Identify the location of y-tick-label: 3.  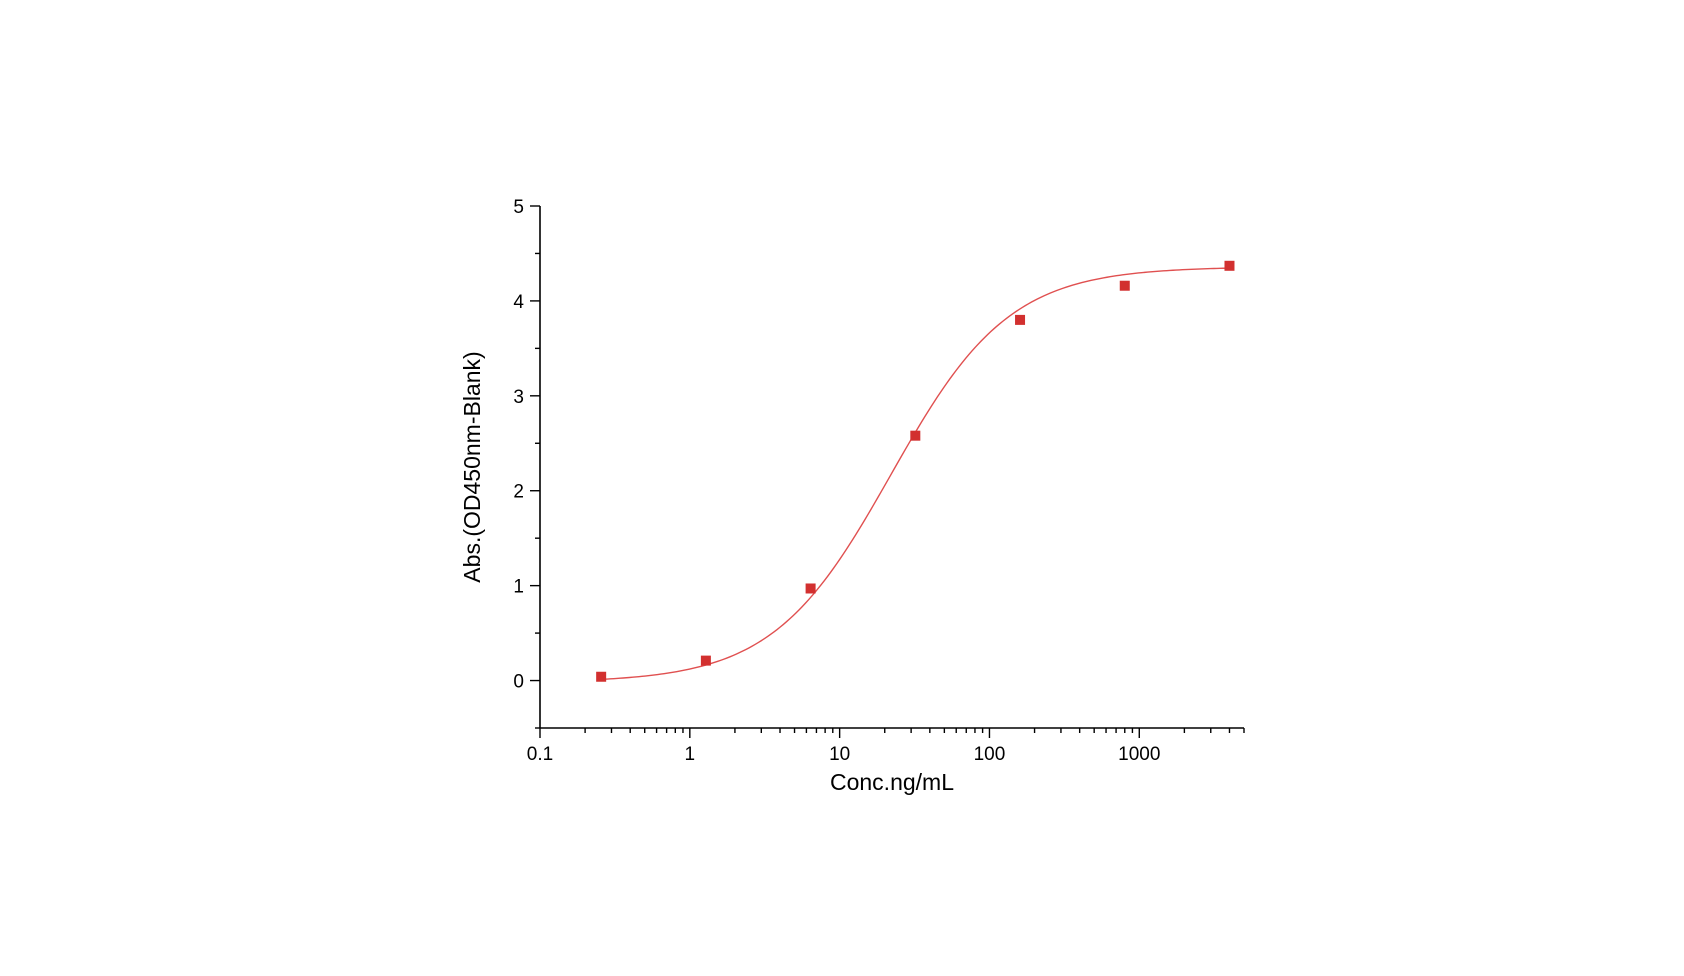
(518, 397).